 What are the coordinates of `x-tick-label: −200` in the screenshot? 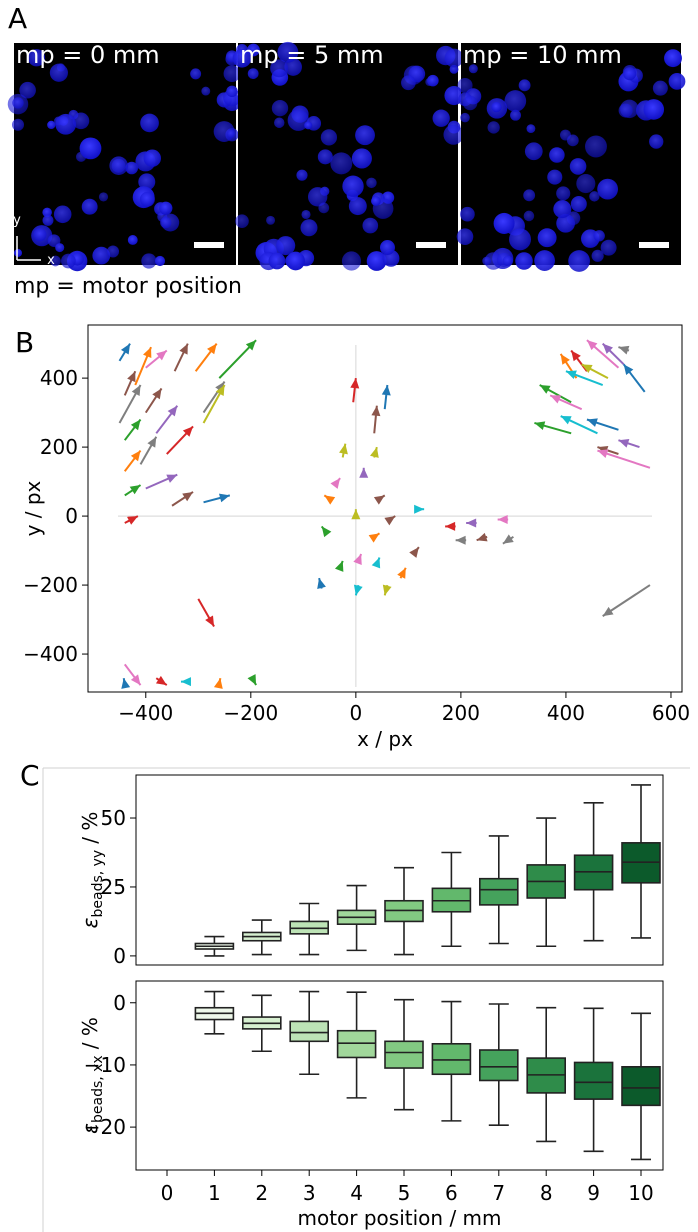 It's located at (250, 713).